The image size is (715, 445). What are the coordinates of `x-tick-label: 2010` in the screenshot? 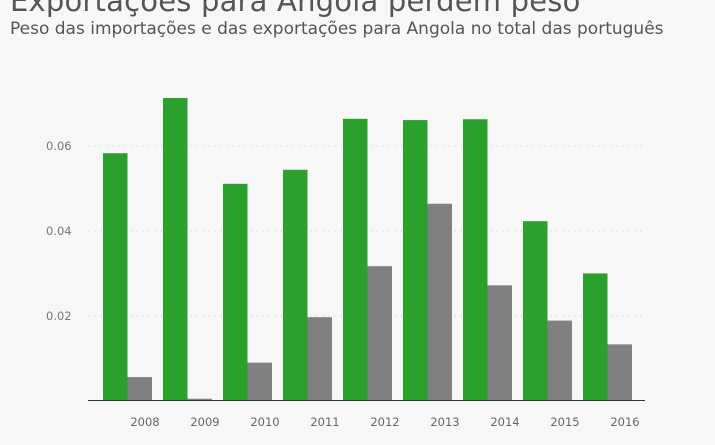 It's located at (264, 422).